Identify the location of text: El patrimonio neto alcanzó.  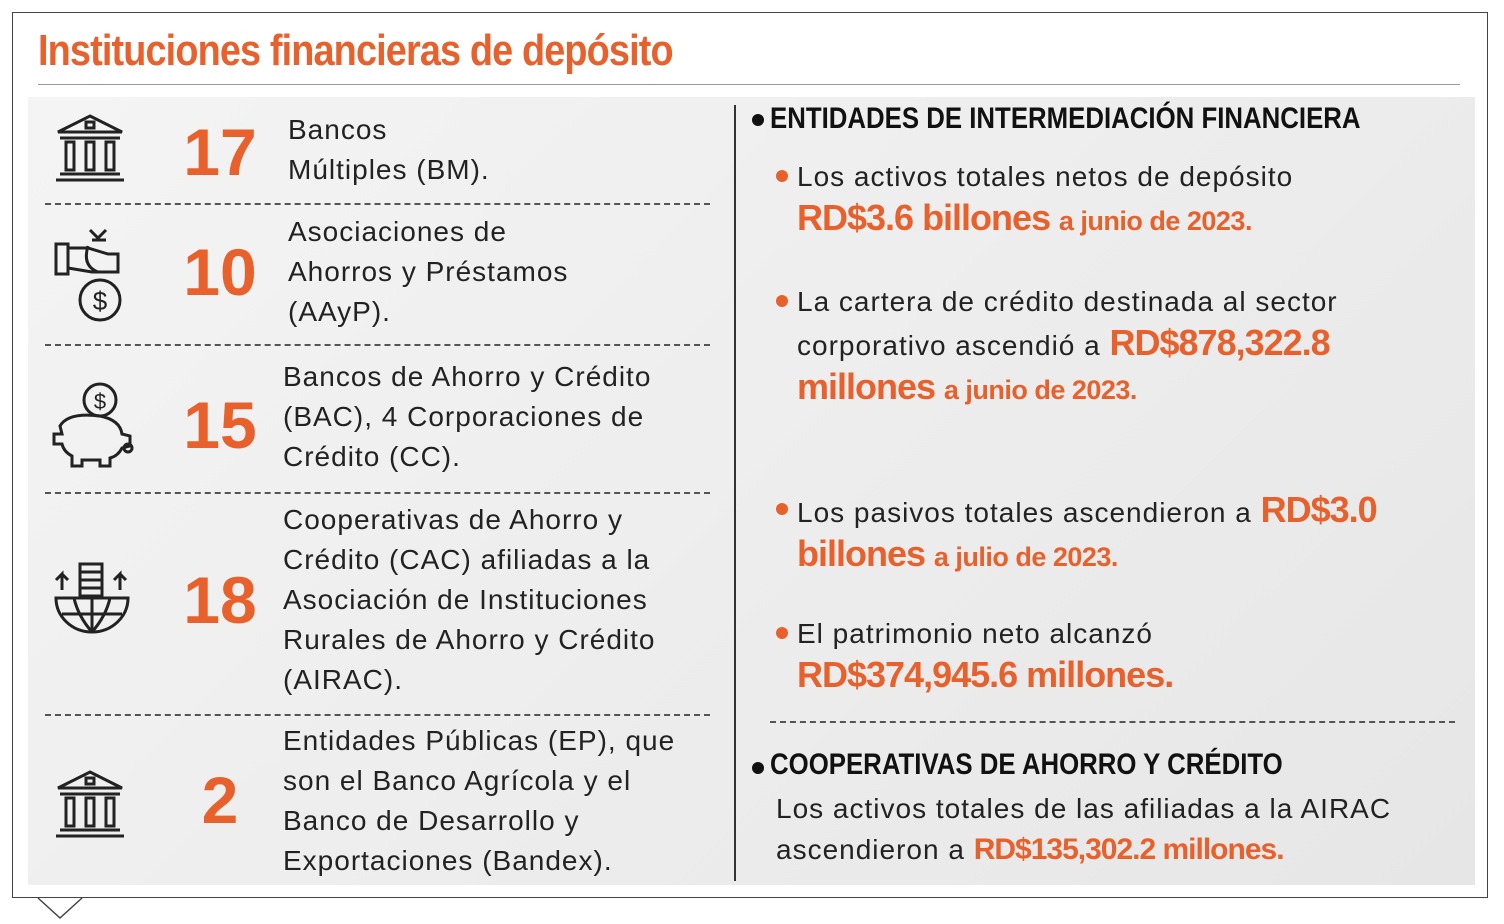
(975, 633).